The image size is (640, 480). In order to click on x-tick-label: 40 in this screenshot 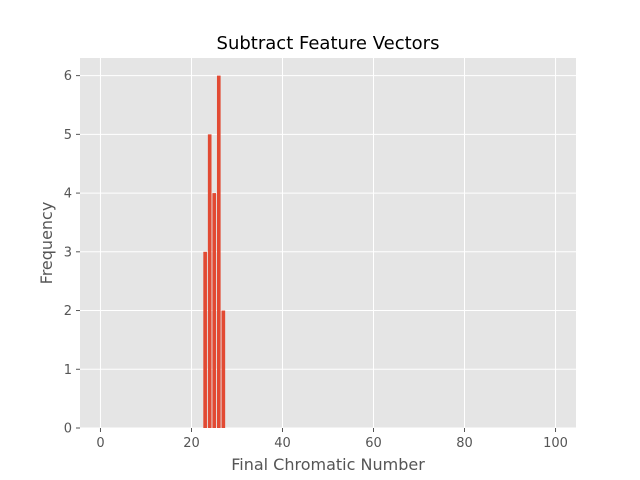, I will do `click(282, 443)`.